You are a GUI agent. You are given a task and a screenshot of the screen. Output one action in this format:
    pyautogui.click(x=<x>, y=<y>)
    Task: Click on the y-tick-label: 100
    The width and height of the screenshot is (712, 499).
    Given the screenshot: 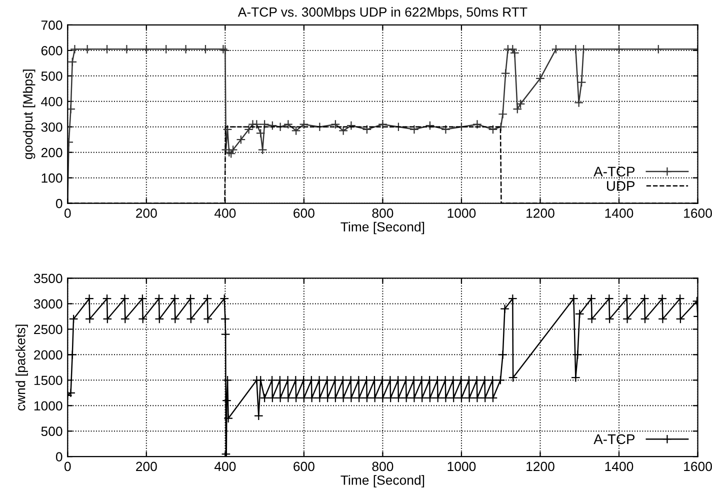 What is the action you would take?
    pyautogui.click(x=52, y=178)
    